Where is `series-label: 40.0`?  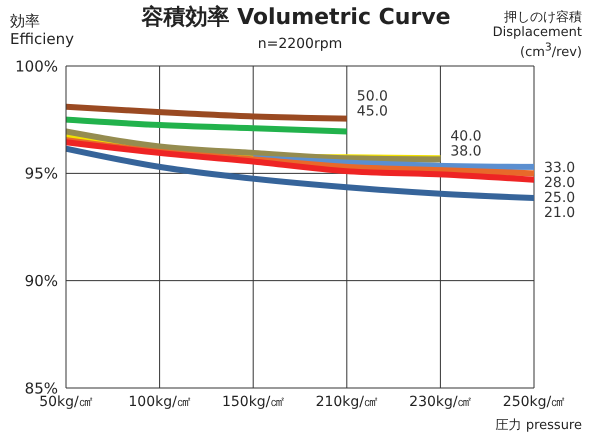
series-label: 40.0 is located at coordinates (466, 136).